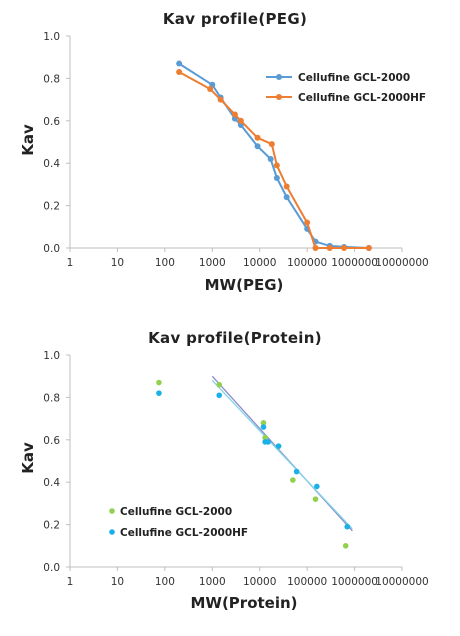 Image resolution: width=460 pixels, height=636 pixels. Describe the element at coordinates (56, 462) in the screenshot. I see `protein-y-ticks: 0.0 0.2 0.4 0.6 0.8 1.0` at that location.